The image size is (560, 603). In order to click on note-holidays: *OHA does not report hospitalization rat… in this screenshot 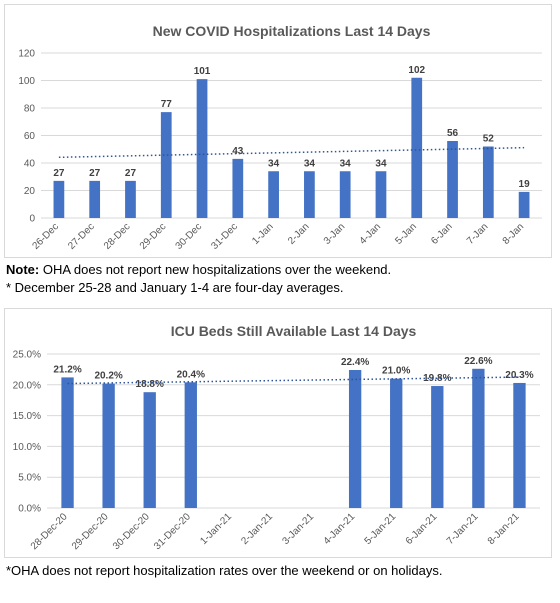, I will do `click(224, 570)`.